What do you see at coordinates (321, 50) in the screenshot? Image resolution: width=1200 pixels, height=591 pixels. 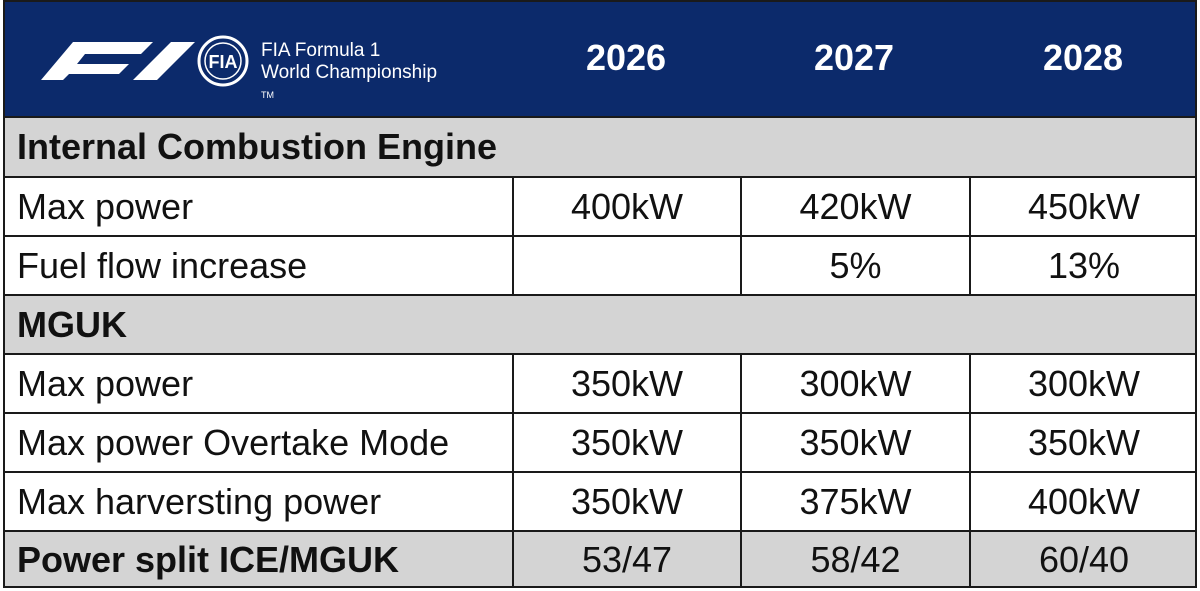 I see `logo-line-1: FIA Formula 1` at bounding box center [321, 50].